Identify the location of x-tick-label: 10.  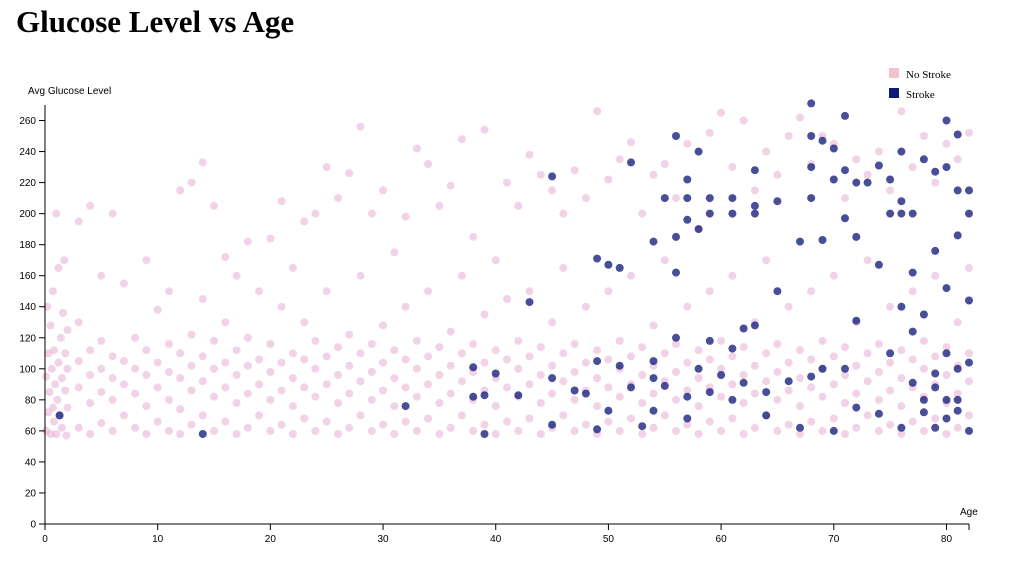
(158, 539).